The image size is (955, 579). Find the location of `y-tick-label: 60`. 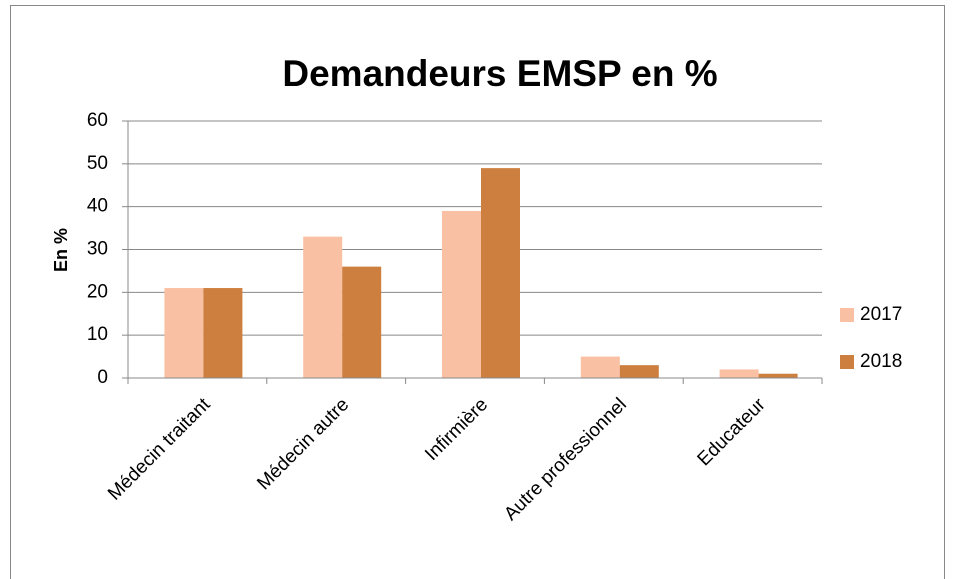

y-tick-label: 60 is located at coordinates (97, 120).